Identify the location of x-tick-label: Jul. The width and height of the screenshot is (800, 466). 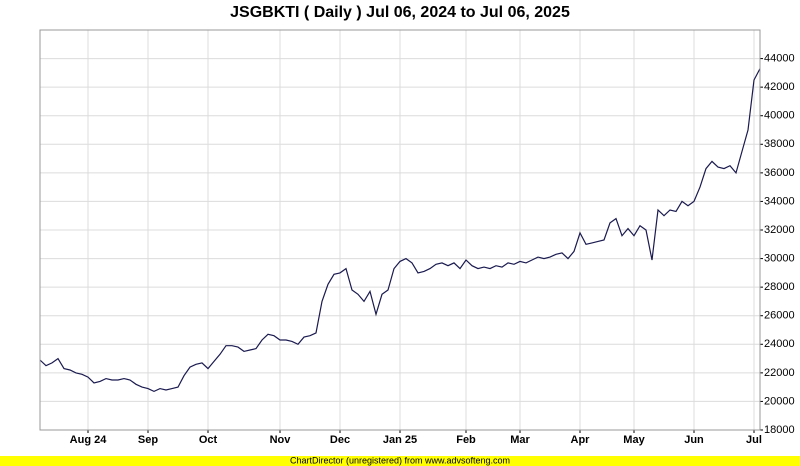
(754, 440).